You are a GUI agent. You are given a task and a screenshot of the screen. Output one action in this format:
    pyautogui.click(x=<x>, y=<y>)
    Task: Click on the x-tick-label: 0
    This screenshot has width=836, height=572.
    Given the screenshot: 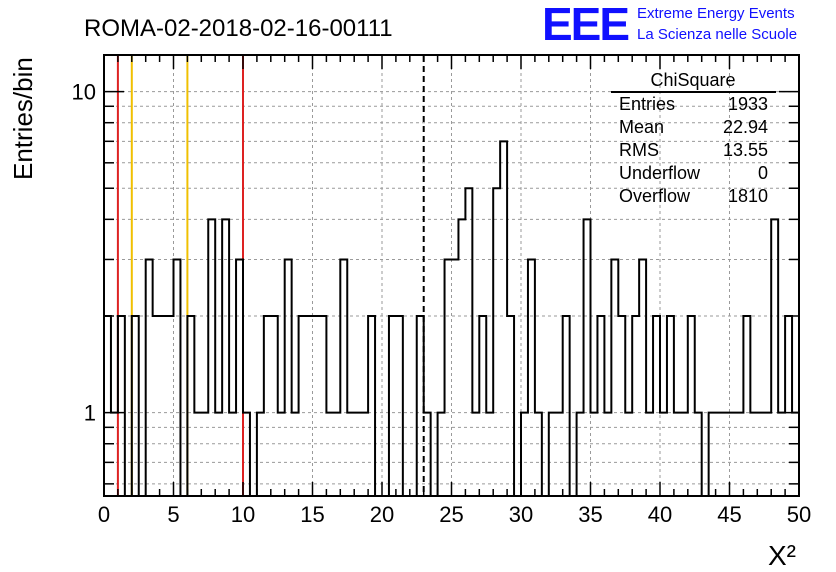 What is the action you would take?
    pyautogui.click(x=104, y=514)
    